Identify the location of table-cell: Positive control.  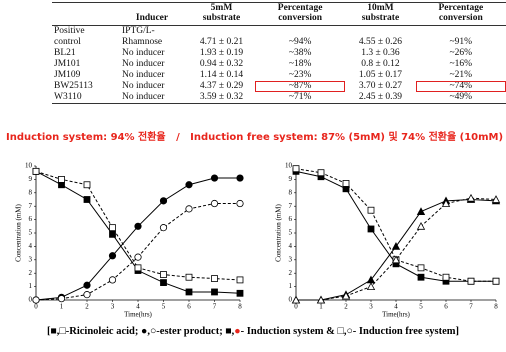
(69, 36).